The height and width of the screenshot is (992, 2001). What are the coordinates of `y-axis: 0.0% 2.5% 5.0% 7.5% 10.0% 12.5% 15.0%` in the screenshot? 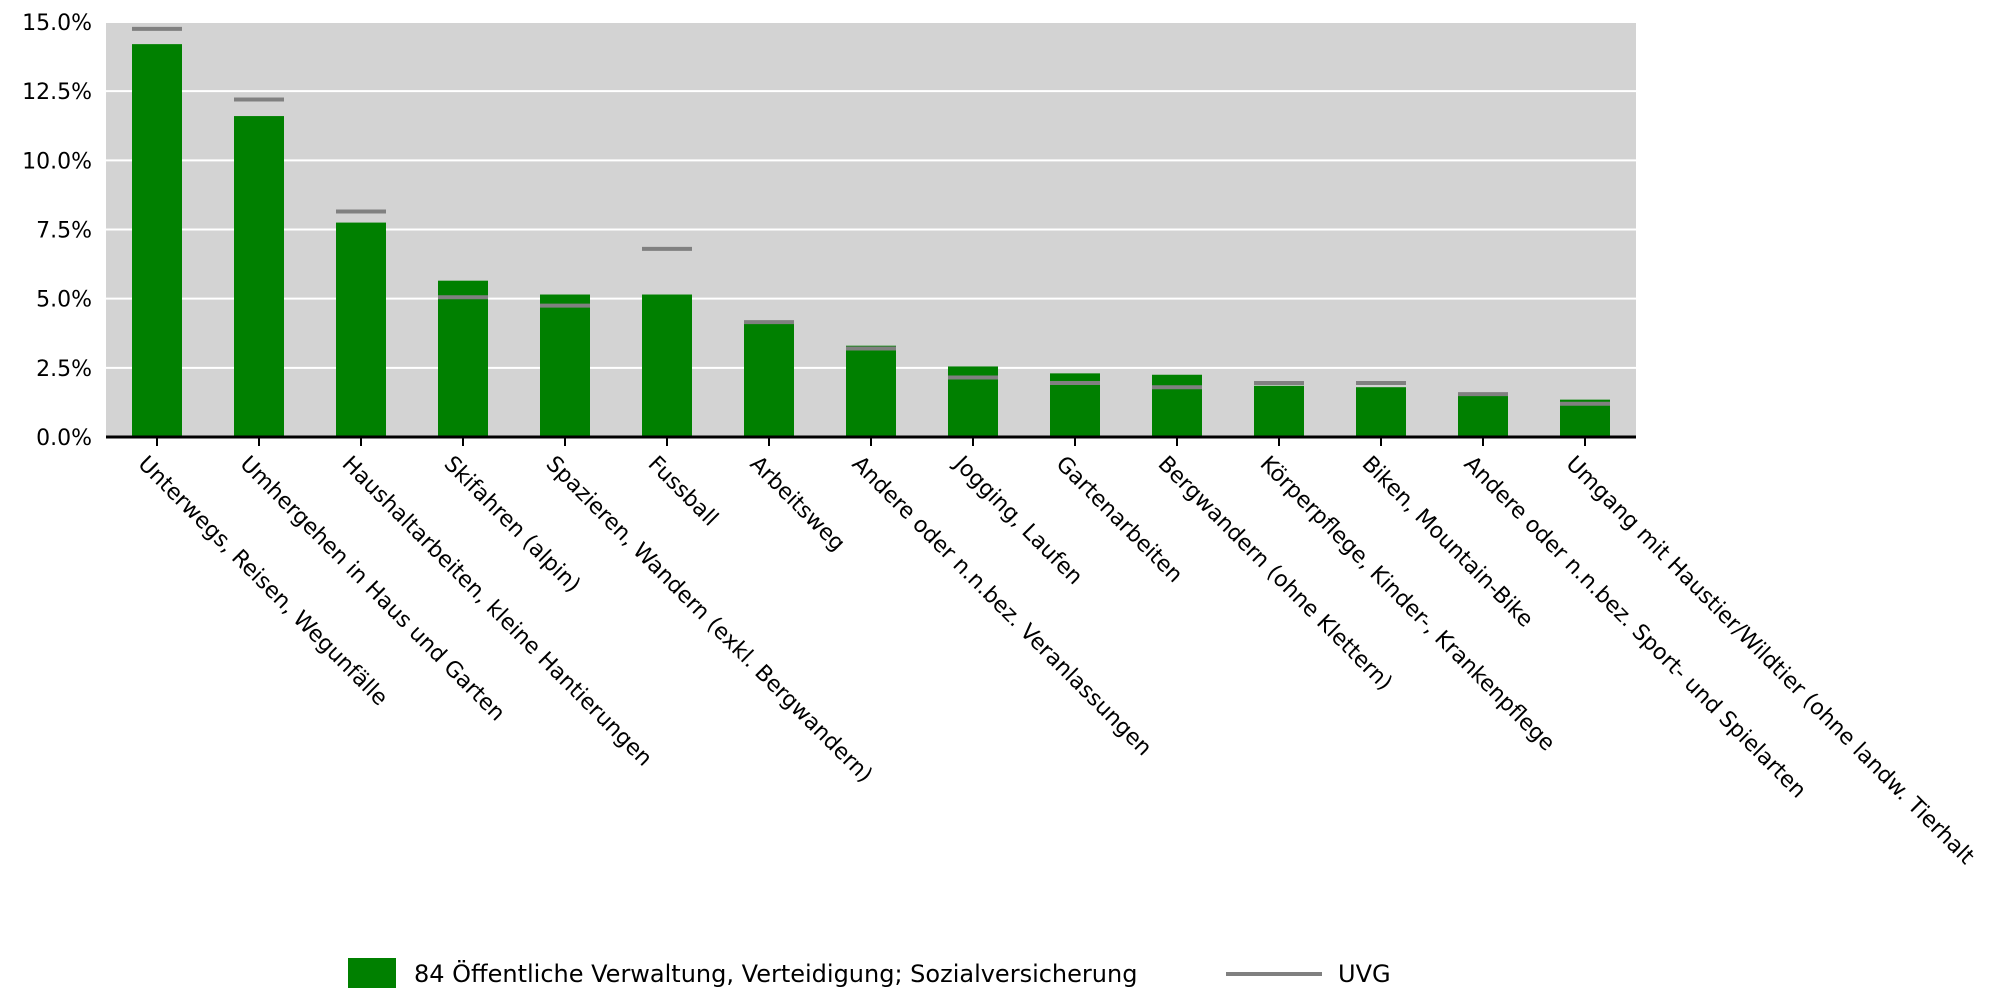 It's located at (57, 231).